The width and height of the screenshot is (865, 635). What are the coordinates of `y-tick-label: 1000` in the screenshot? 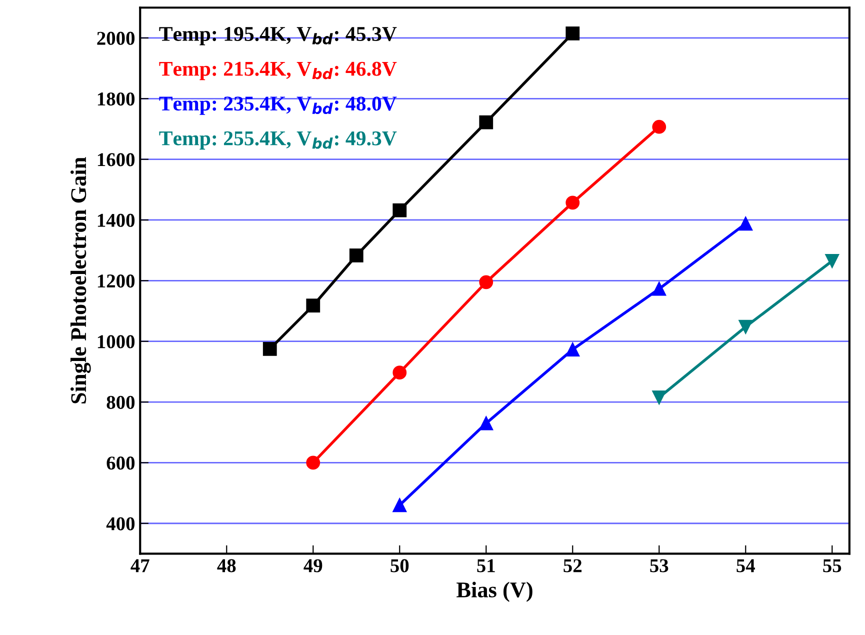 It's located at (116, 341).